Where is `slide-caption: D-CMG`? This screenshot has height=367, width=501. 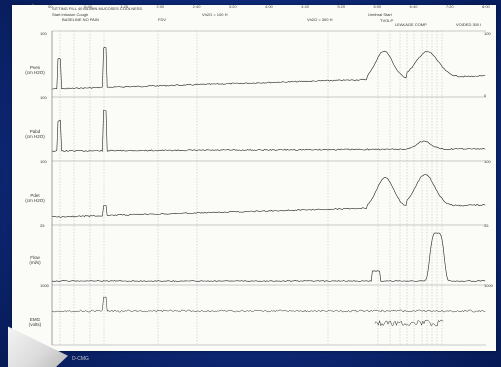
slide-caption: D-CMG is located at coordinates (80, 359).